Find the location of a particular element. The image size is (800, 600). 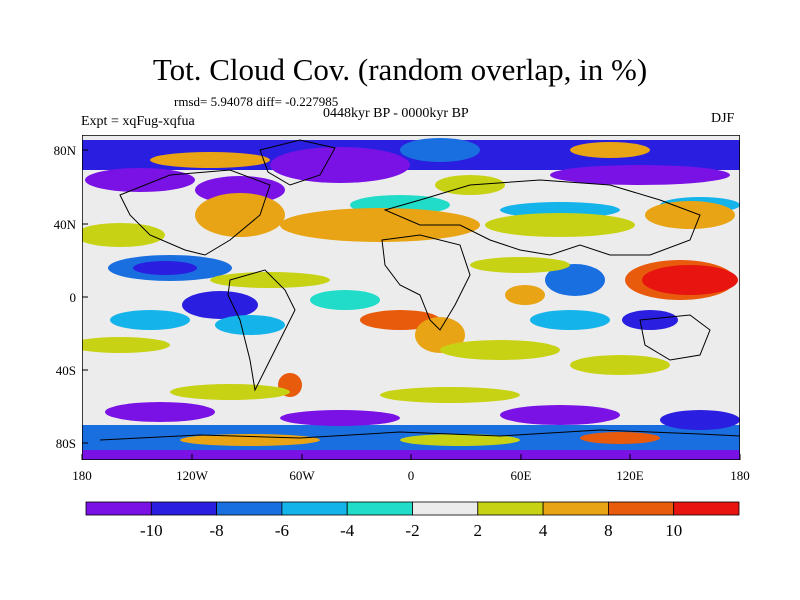

y-tick-label: 40S is located at coordinates (66, 370).